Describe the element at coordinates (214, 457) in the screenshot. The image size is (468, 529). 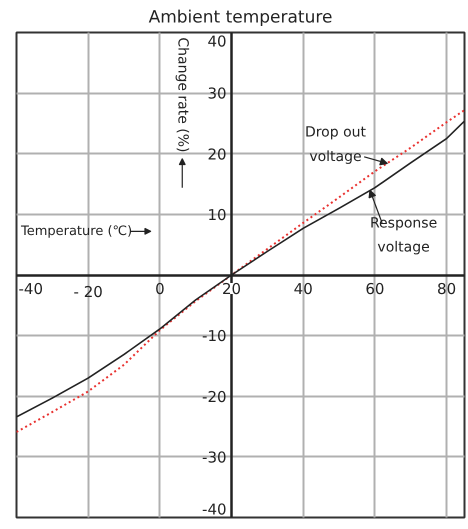
I see `y-tick-label: -30` at that location.